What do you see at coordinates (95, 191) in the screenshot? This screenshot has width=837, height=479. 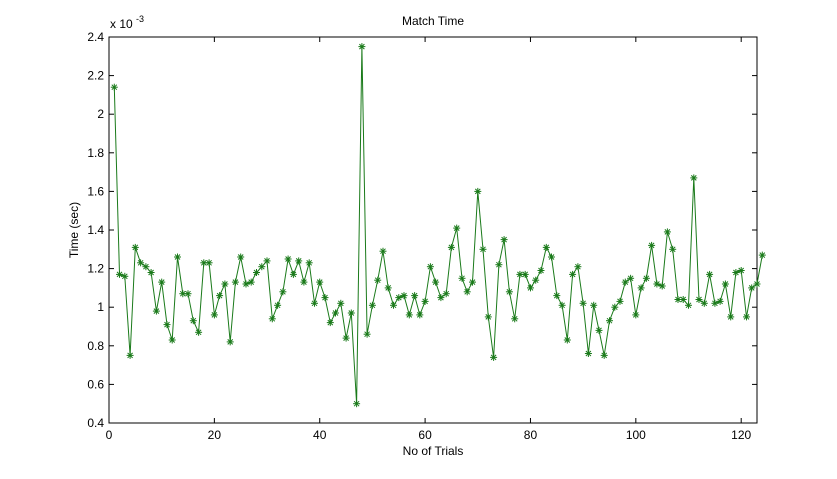 I see `y-tick-label: 1.6` at bounding box center [95, 191].